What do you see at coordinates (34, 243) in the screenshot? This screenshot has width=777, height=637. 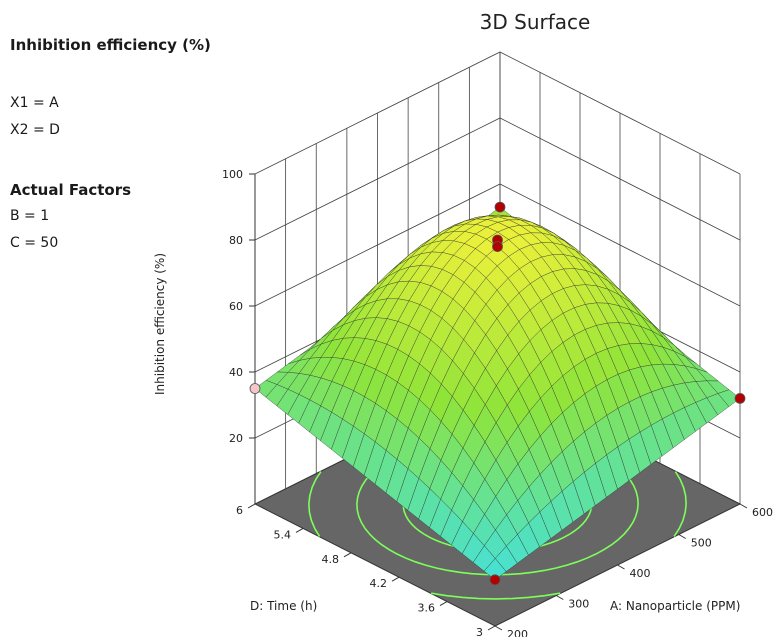 I see `factor-c: C = 50` at bounding box center [34, 243].